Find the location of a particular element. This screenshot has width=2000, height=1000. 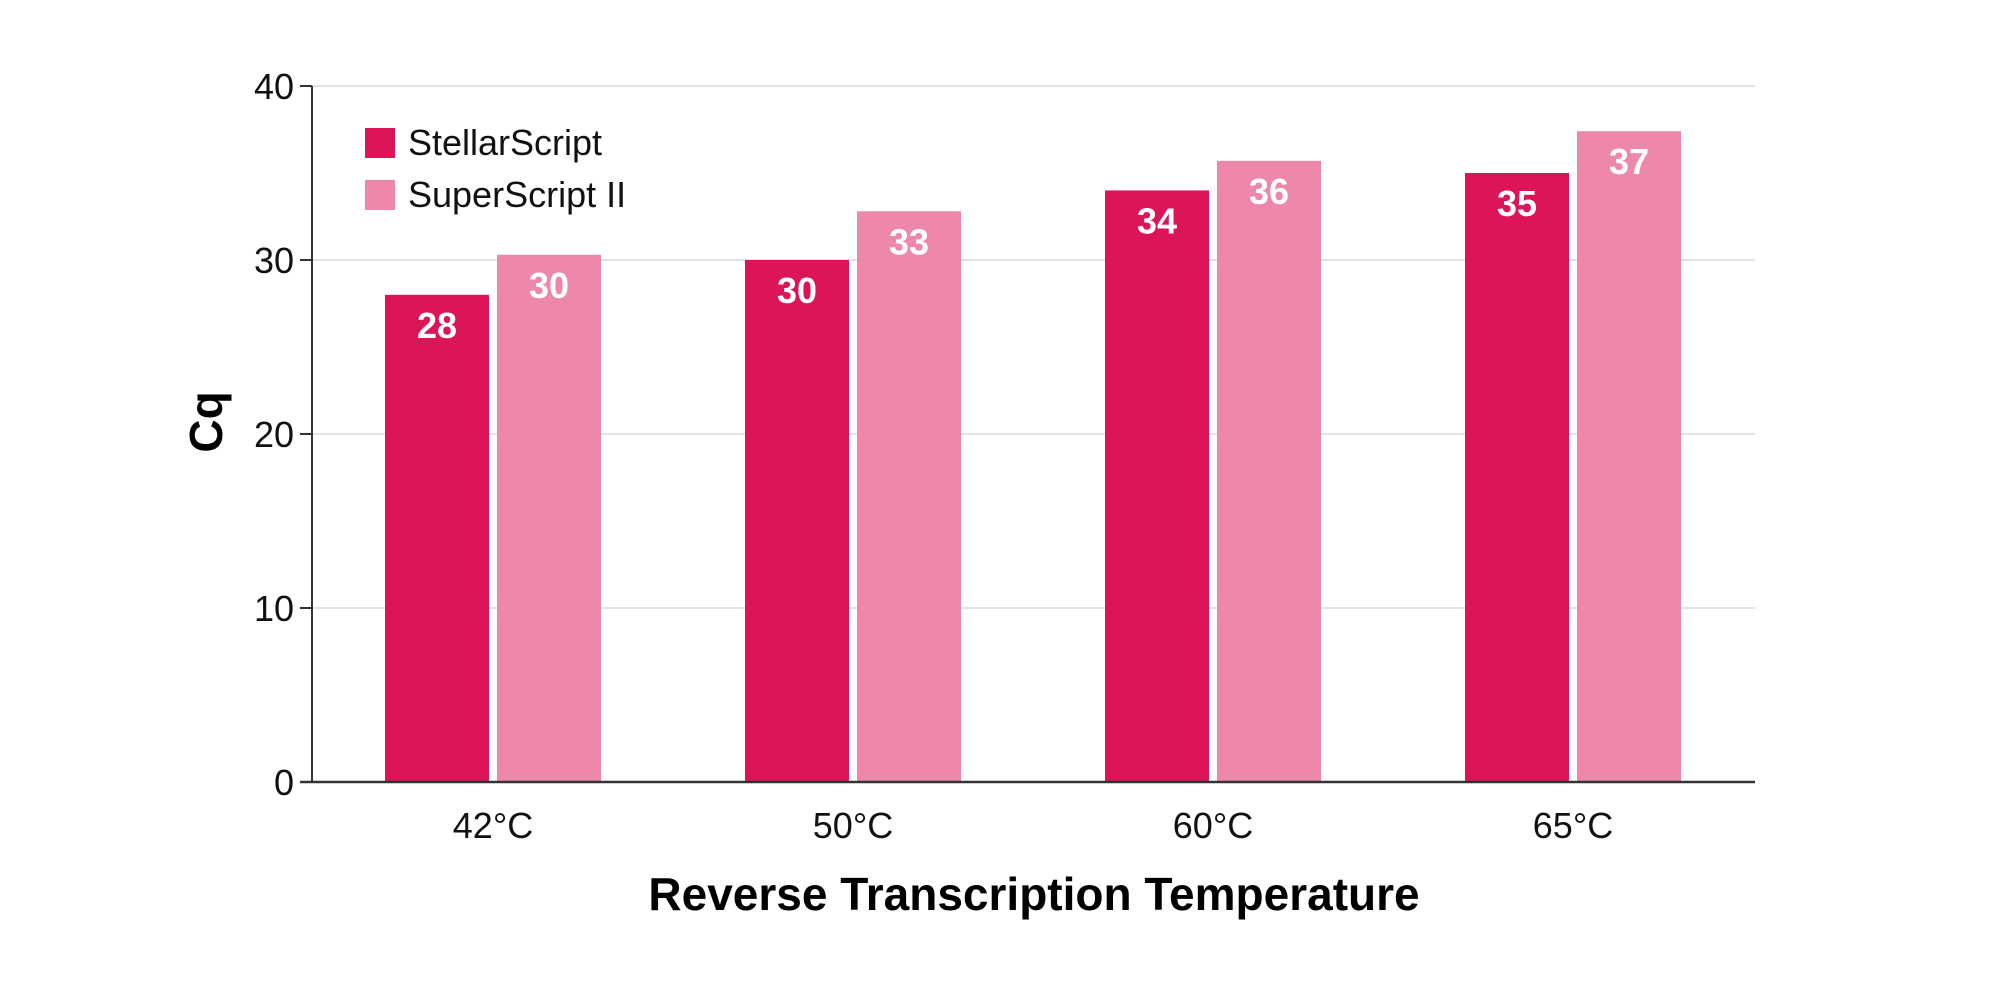

bar-value-label: 35 is located at coordinates (1517, 203).